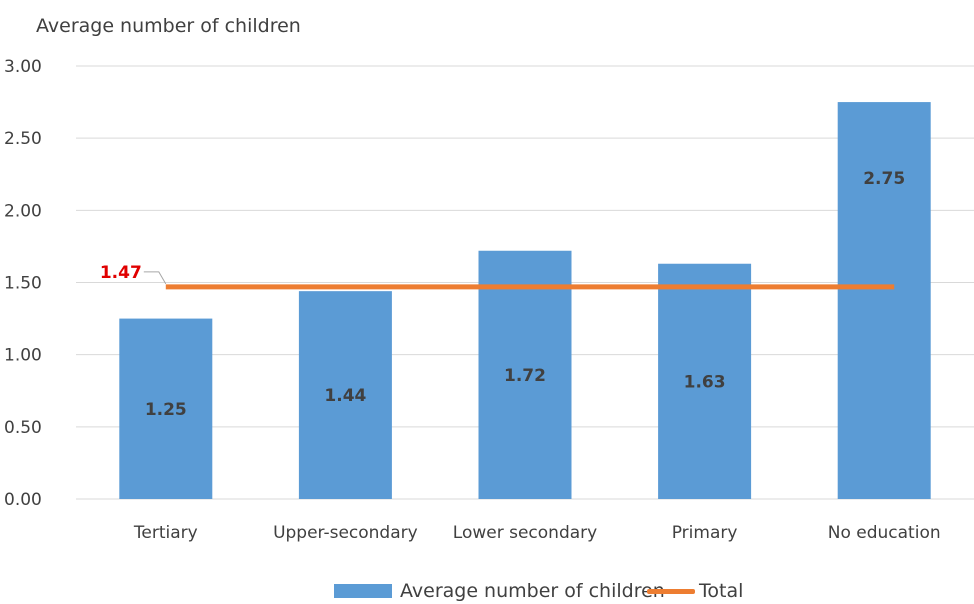 The width and height of the screenshot is (974, 604). I want to click on legend-swatch-line, so click(671, 591).